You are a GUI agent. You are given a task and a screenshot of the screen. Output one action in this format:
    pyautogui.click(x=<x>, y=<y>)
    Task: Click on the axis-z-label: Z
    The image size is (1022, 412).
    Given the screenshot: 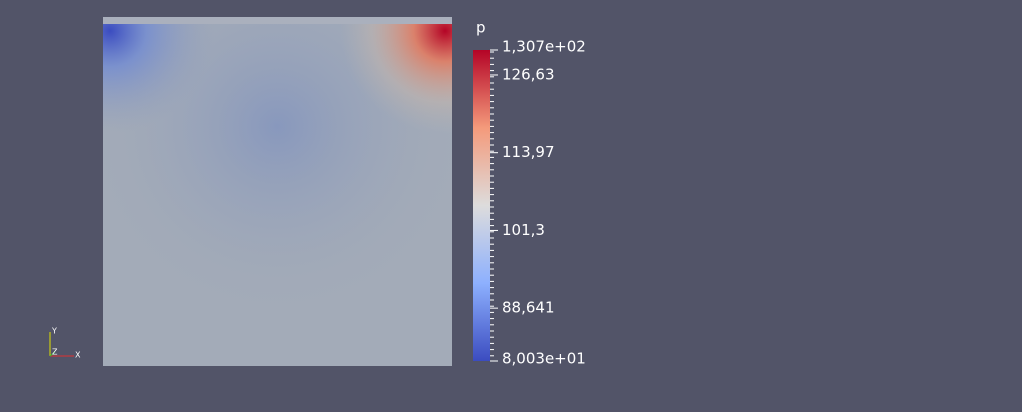 What is the action you would take?
    pyautogui.click(x=55, y=352)
    